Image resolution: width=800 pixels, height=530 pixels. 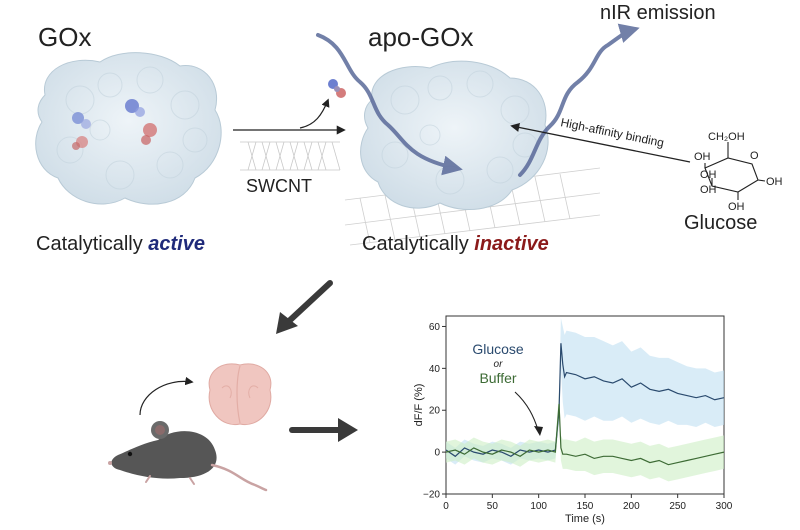 I want to click on swcnt-tube, so click(x=290, y=156).